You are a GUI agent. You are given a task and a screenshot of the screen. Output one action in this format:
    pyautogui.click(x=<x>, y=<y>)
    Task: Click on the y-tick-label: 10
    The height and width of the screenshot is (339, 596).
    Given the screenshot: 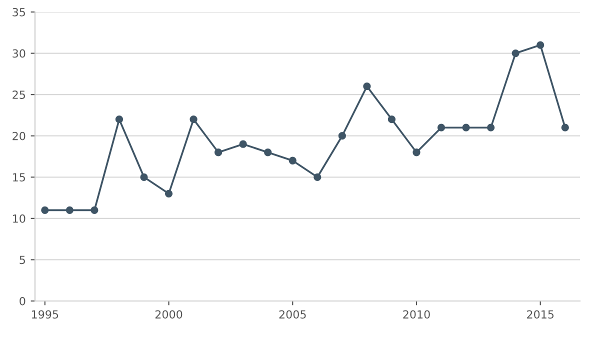 What is the action you would take?
    pyautogui.click(x=19, y=218)
    